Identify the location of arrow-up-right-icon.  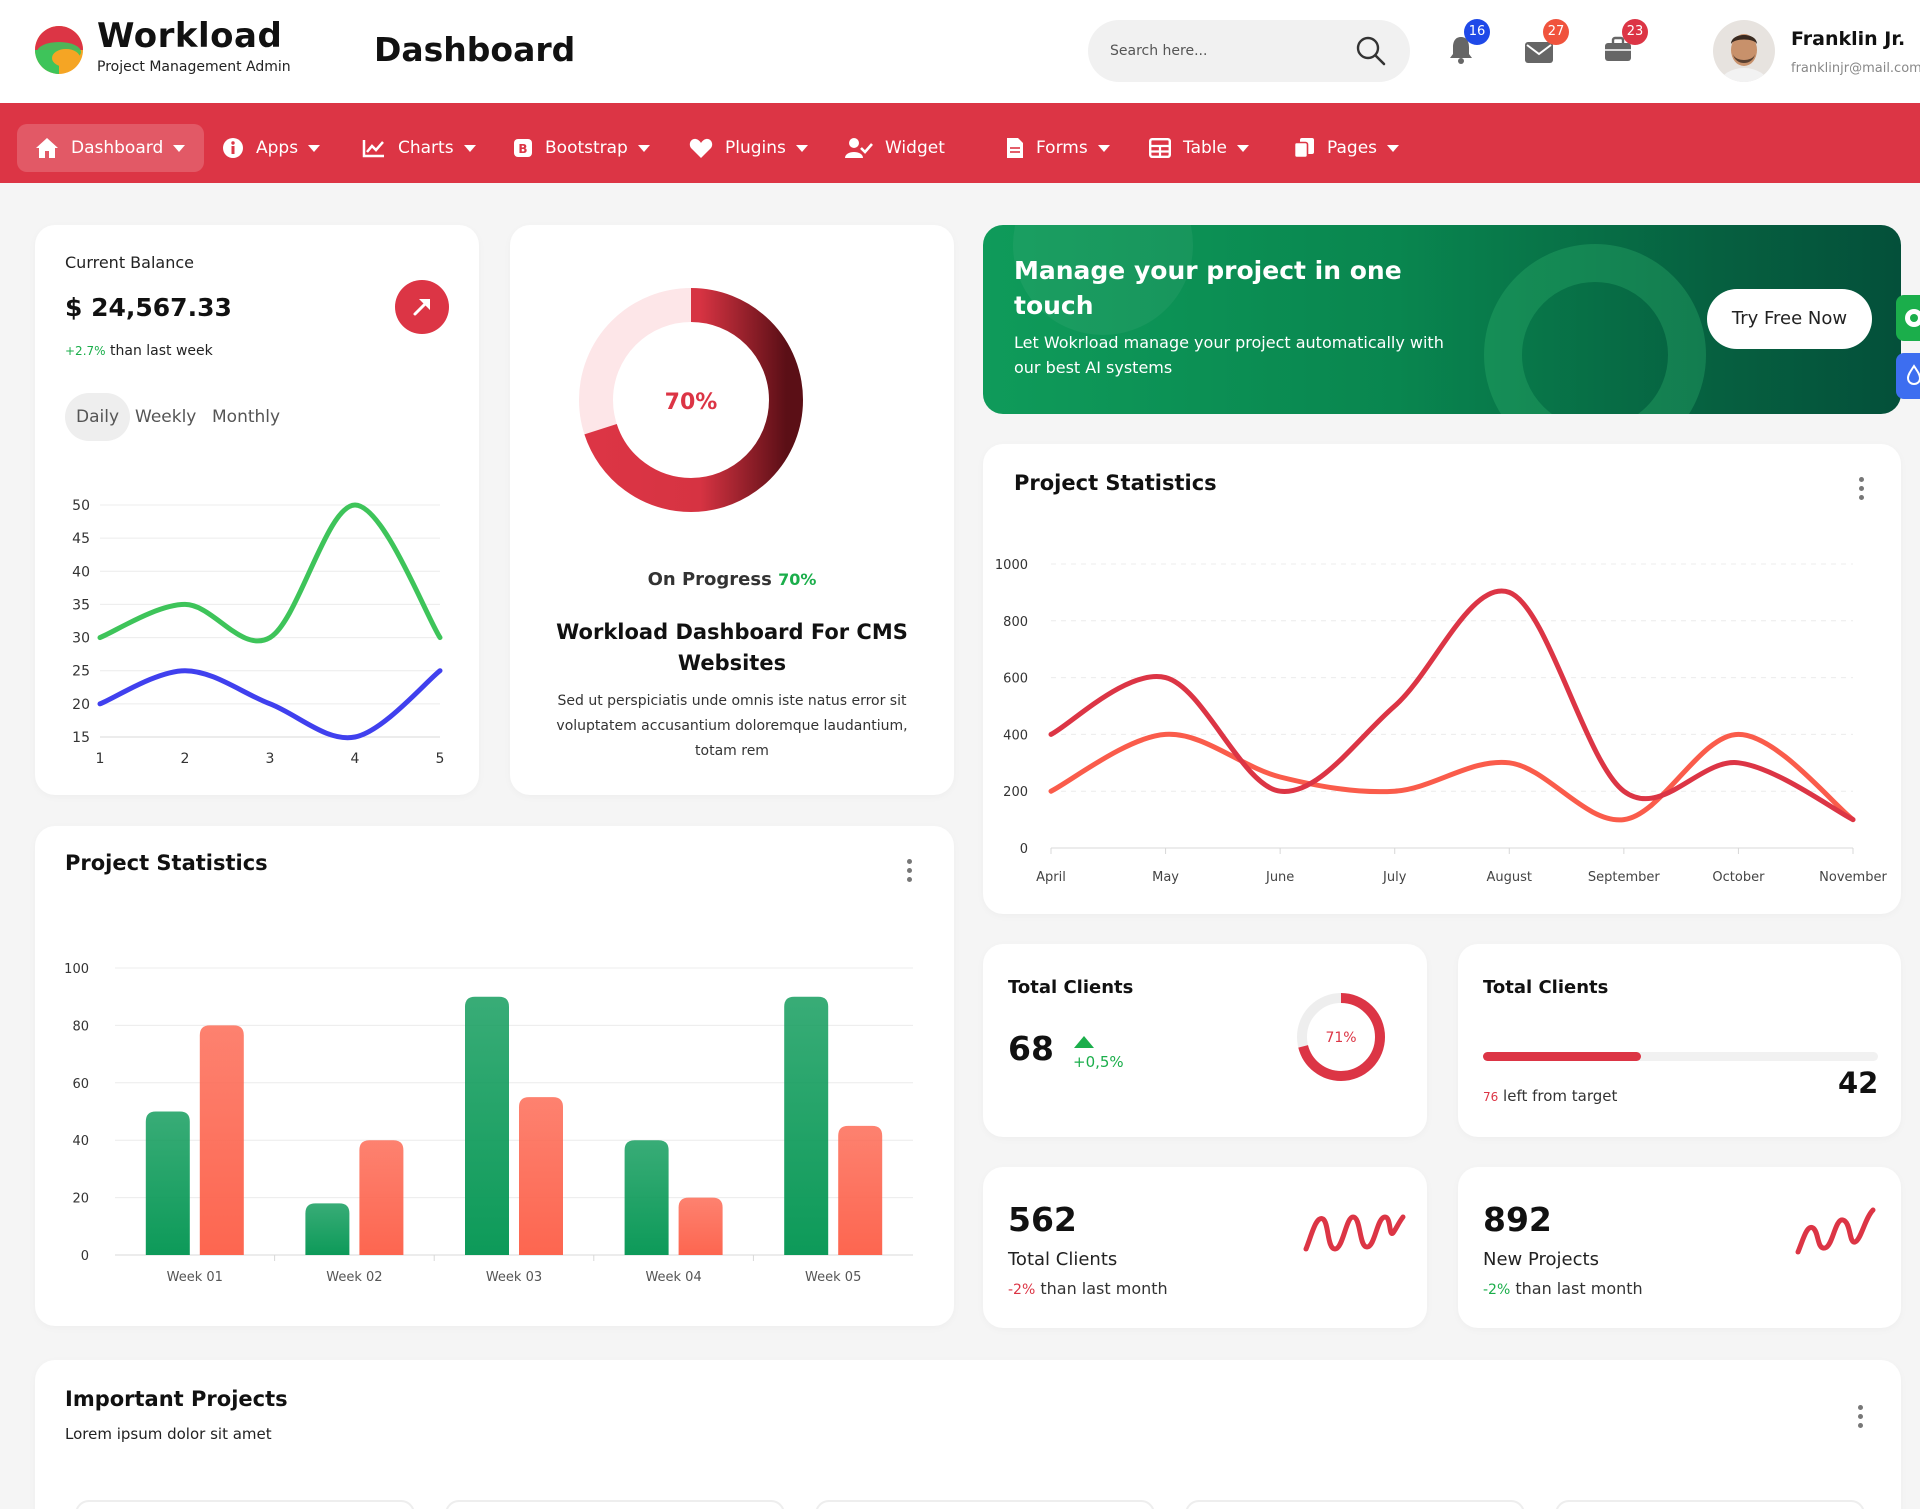
(421, 307).